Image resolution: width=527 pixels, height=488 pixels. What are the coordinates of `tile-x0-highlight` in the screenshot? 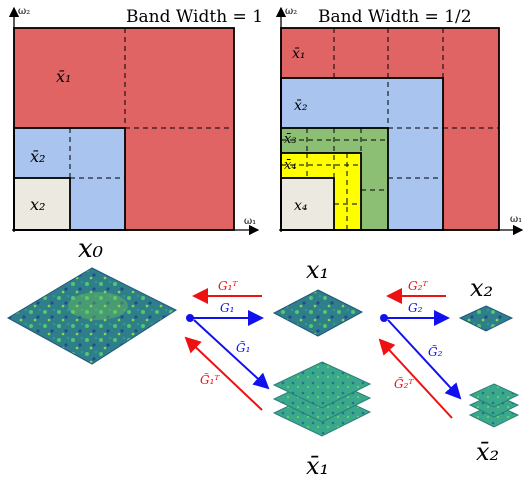 It's located at (98, 306).